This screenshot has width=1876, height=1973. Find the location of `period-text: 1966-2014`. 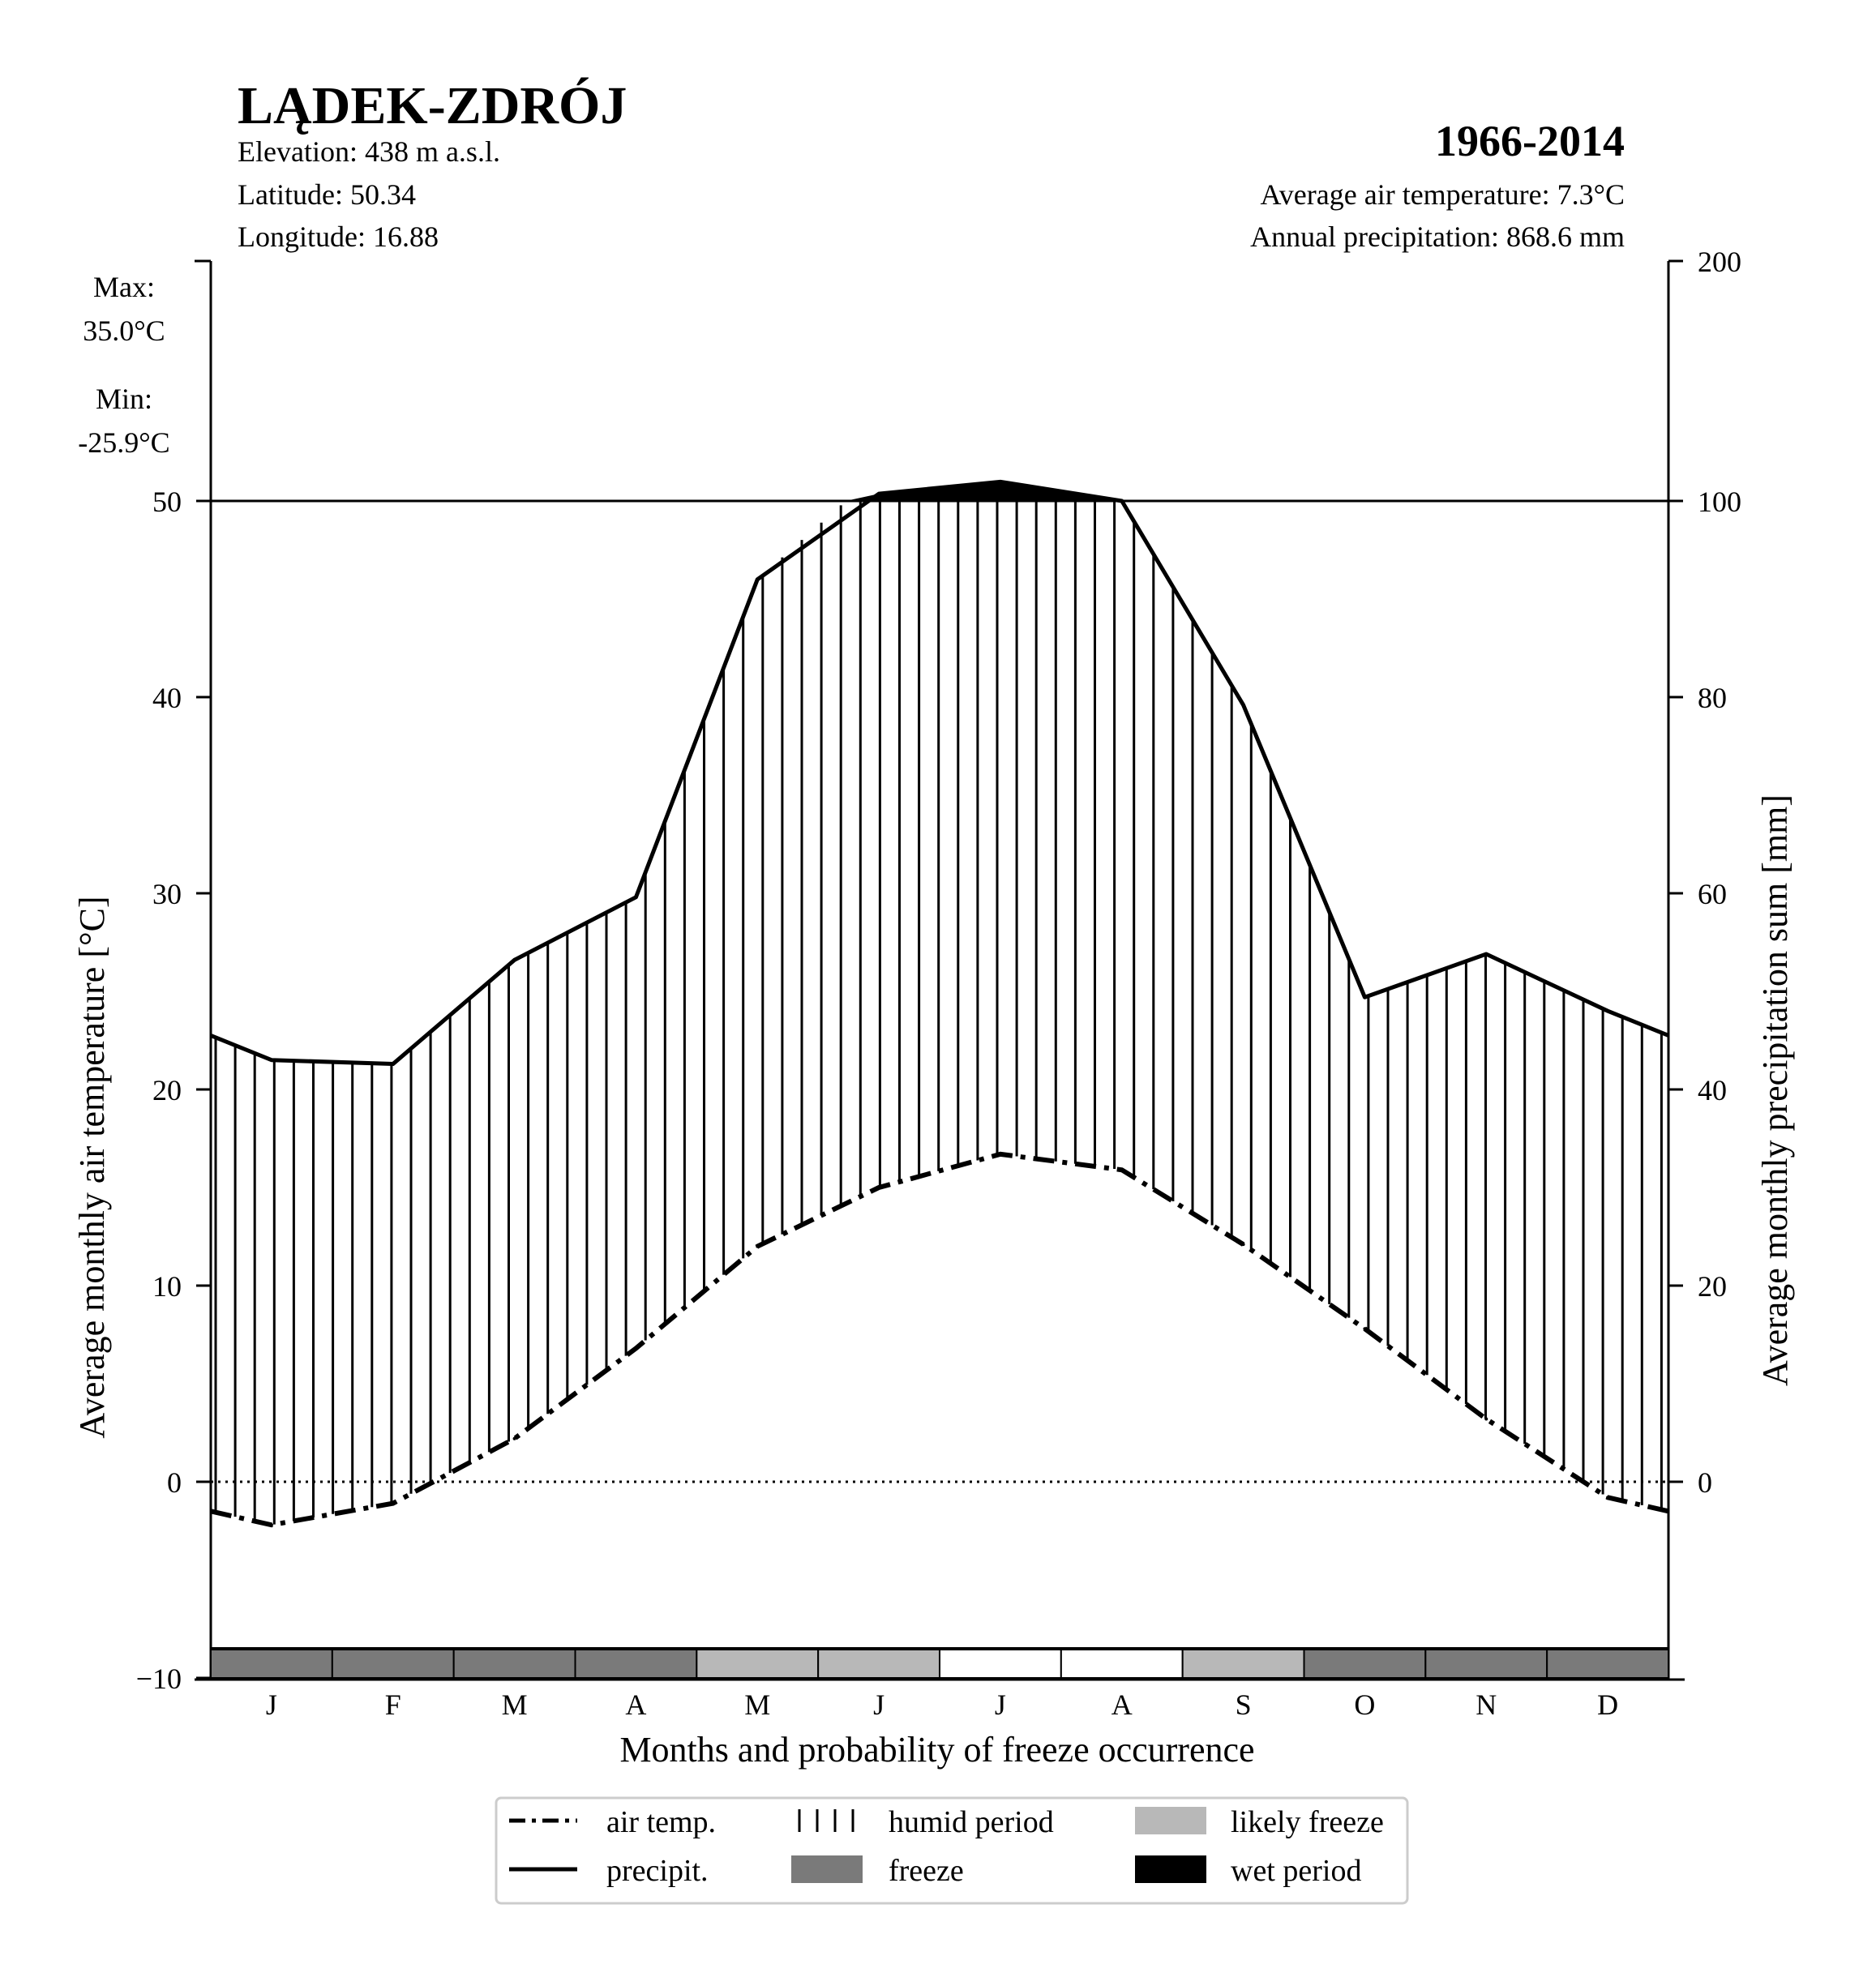

period-text: 1966-2014 is located at coordinates (1530, 141).